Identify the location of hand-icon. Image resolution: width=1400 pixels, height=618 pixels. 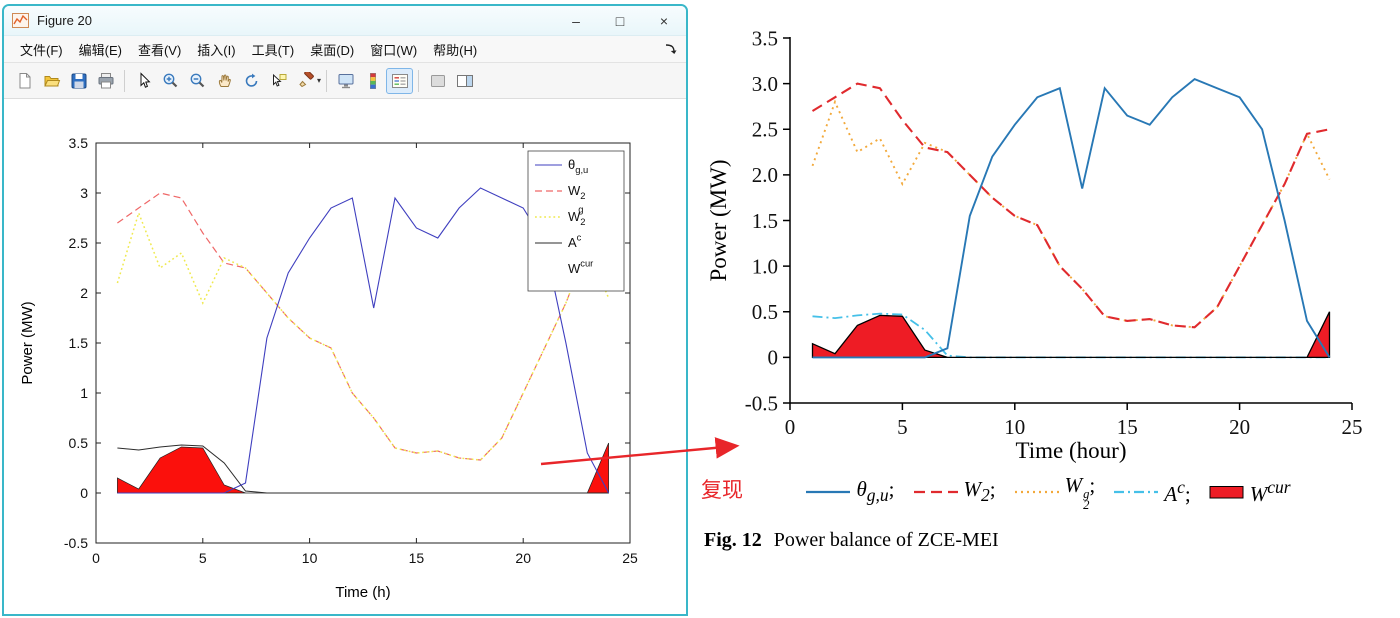
(224, 80).